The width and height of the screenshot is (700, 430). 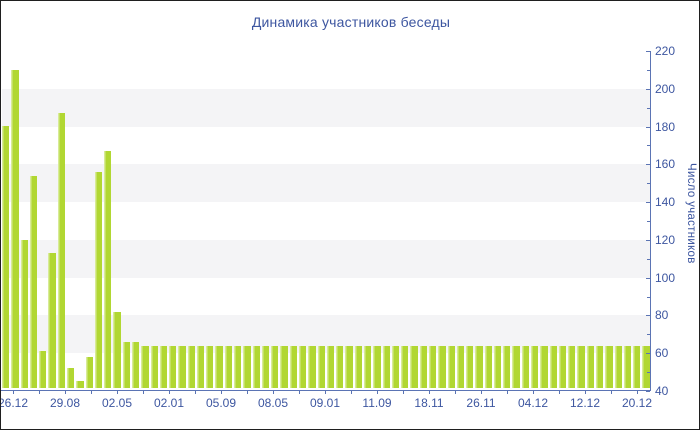 What do you see at coordinates (351, 22) in the screenshot?
I see `chart-title: Динамика участников беседы` at bounding box center [351, 22].